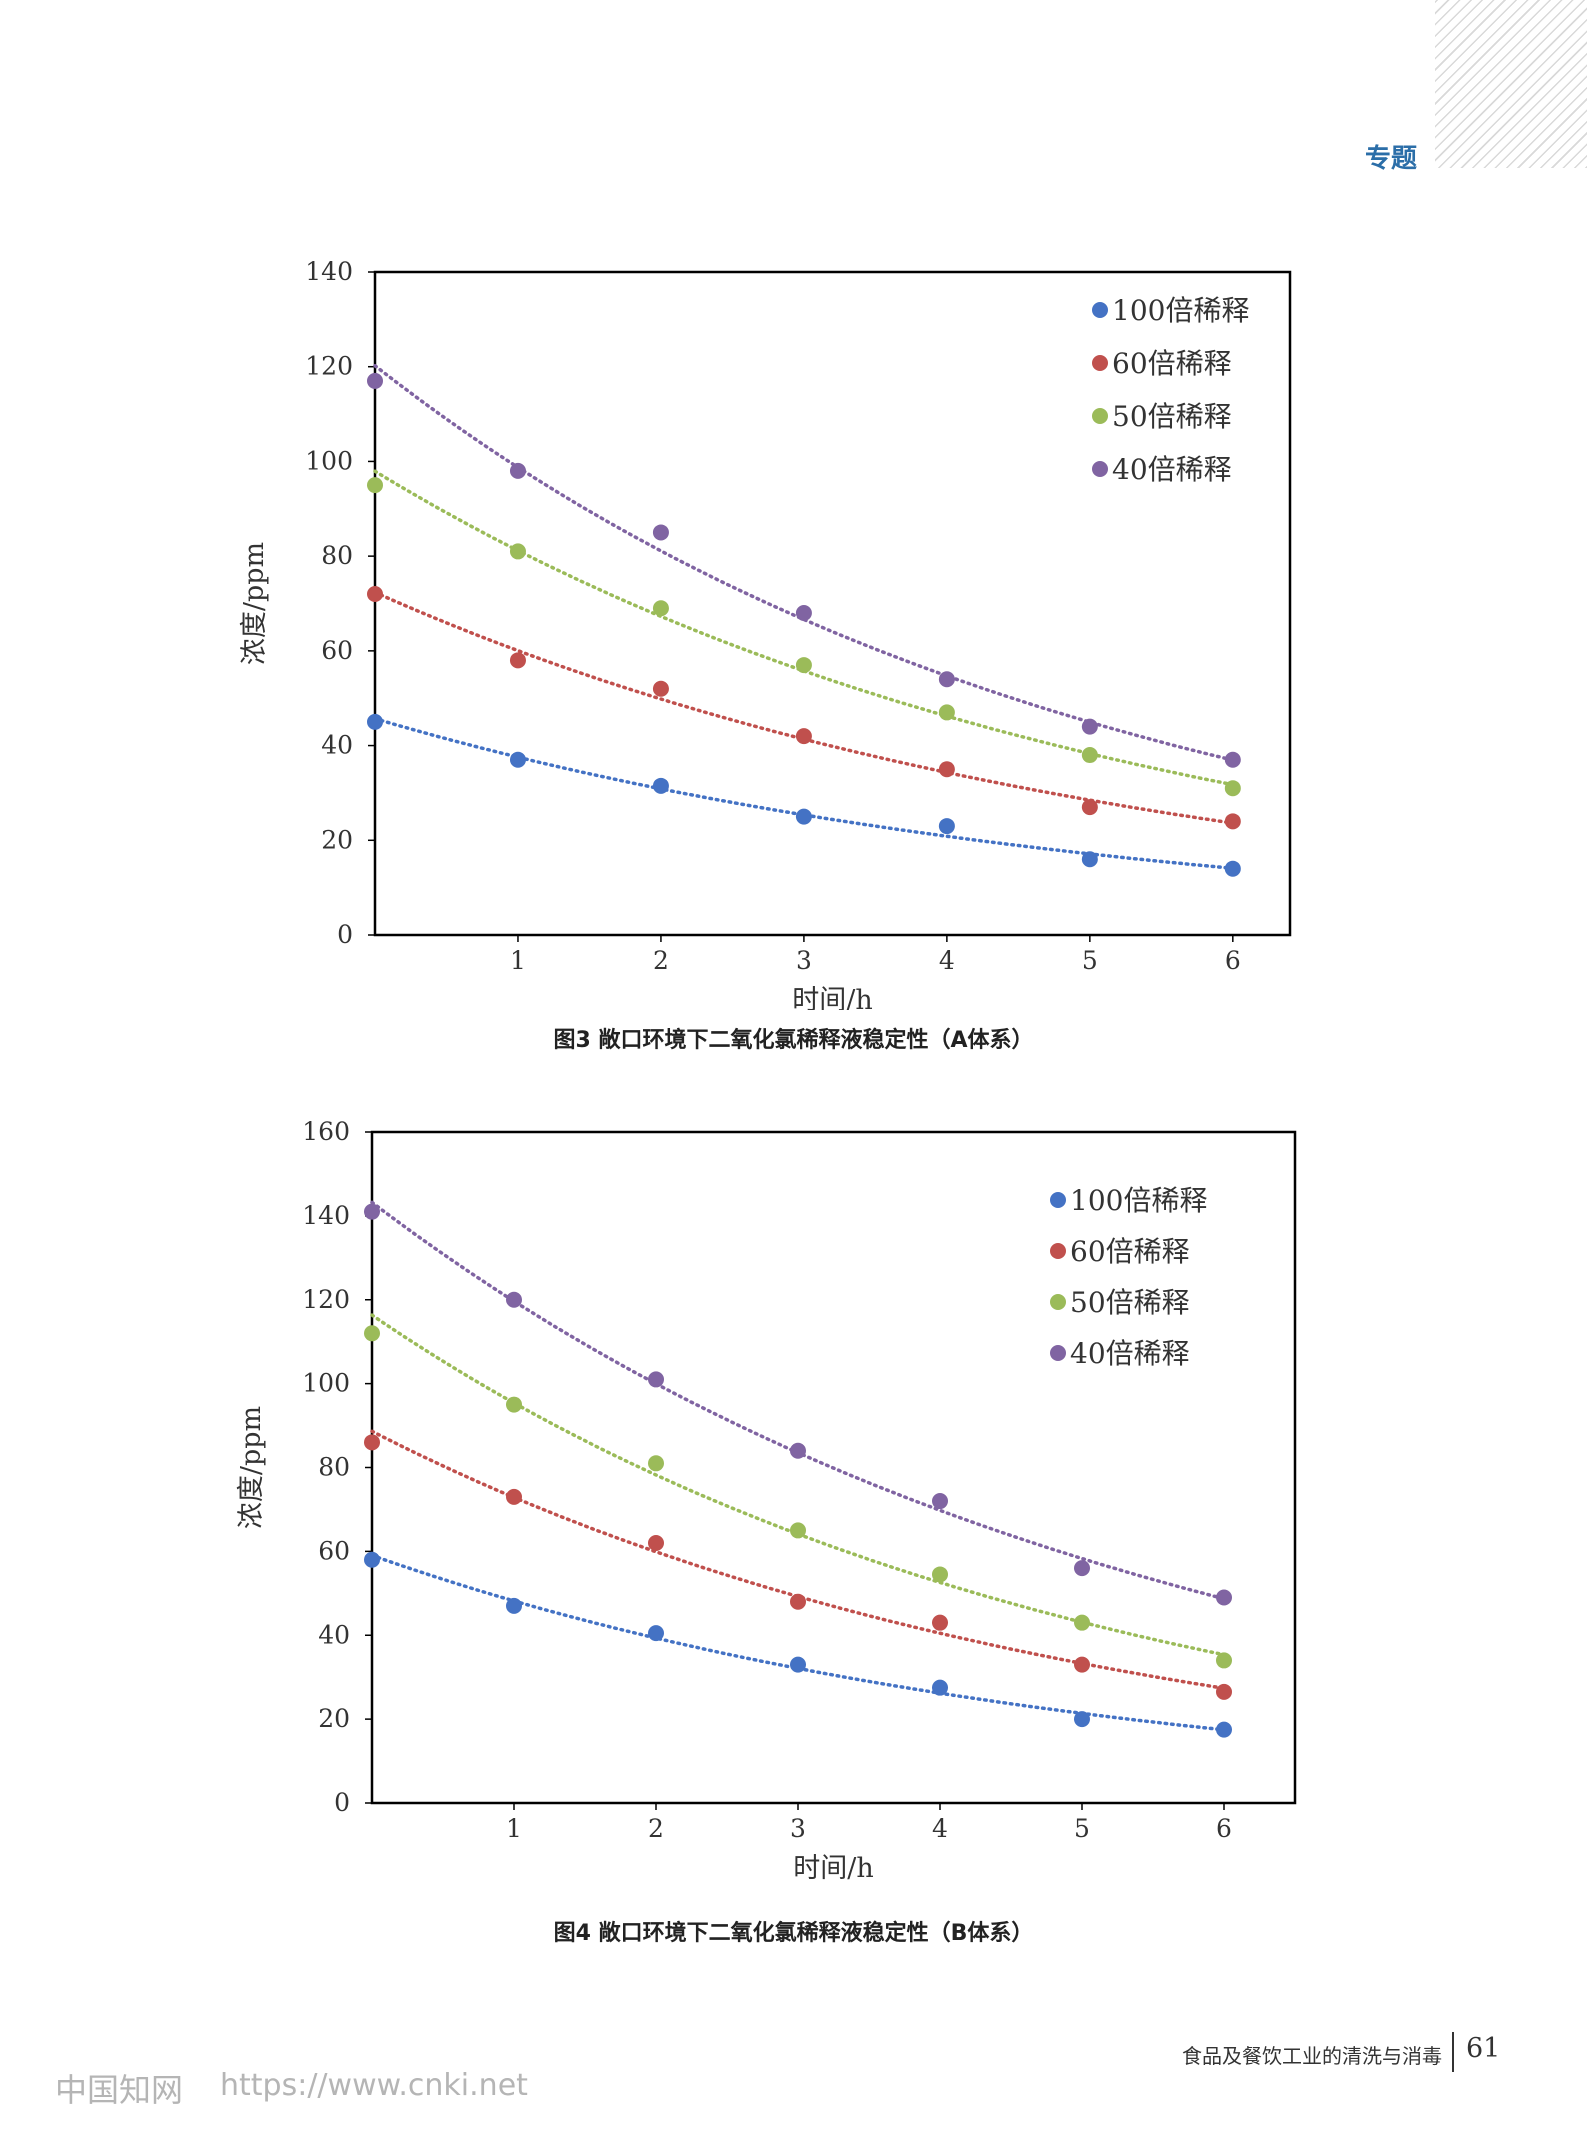 This screenshot has width=1587, height=2154. I want to click on corner-hatch-decoration, so click(1511, 84).